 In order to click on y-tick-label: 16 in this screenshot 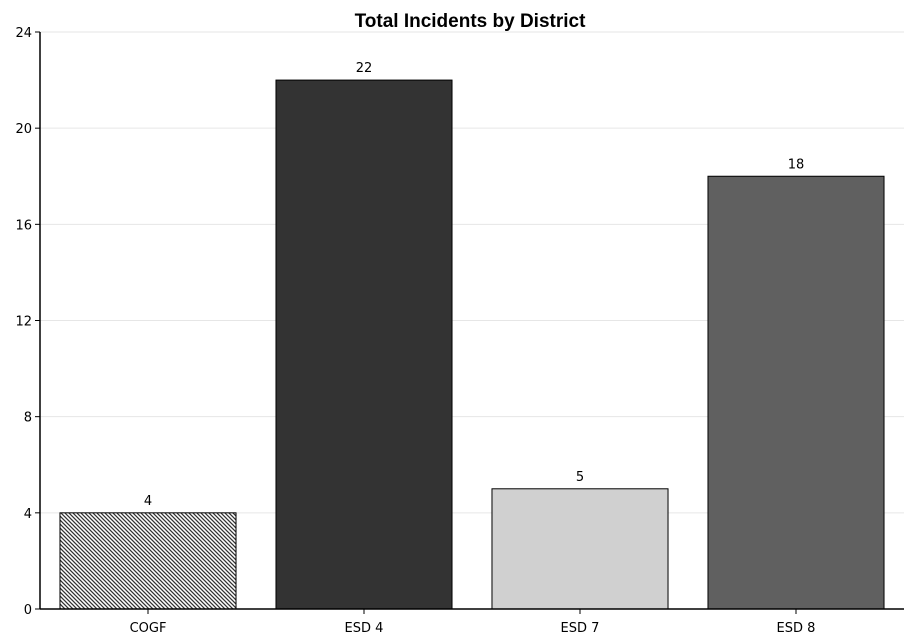, I will do `click(23, 225)`.